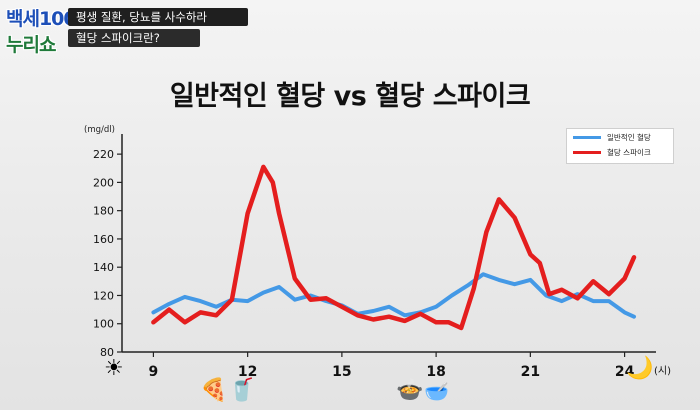 Image resolution: width=700 pixels, height=410 pixels. What do you see at coordinates (103, 295) in the screenshot?
I see `y-tick-label-120: 120` at bounding box center [103, 295].